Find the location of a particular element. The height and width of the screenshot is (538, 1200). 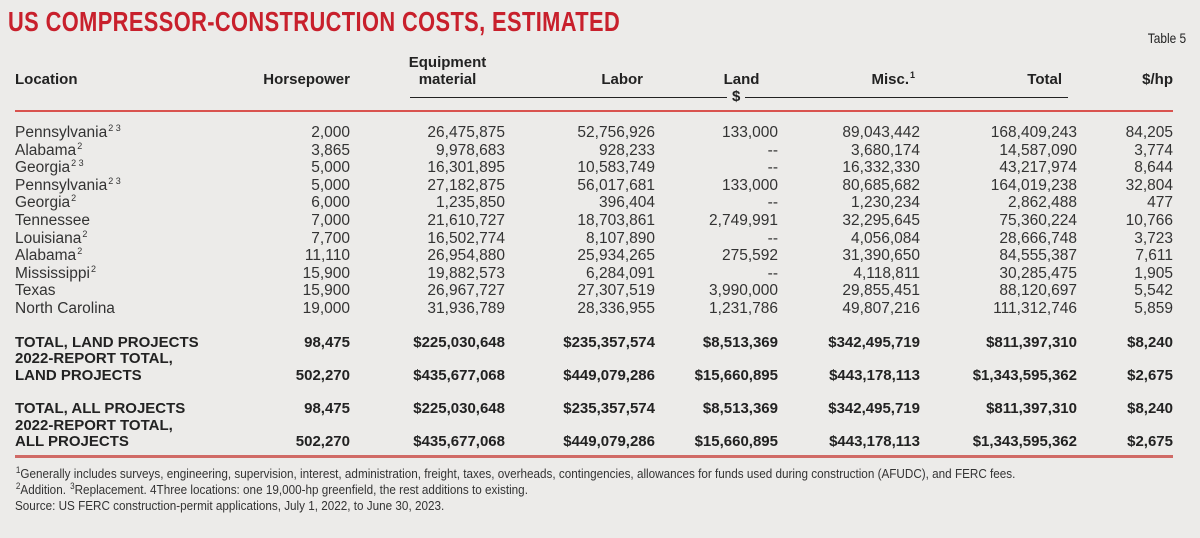

cell-hp: 11,110 is located at coordinates (327, 256).